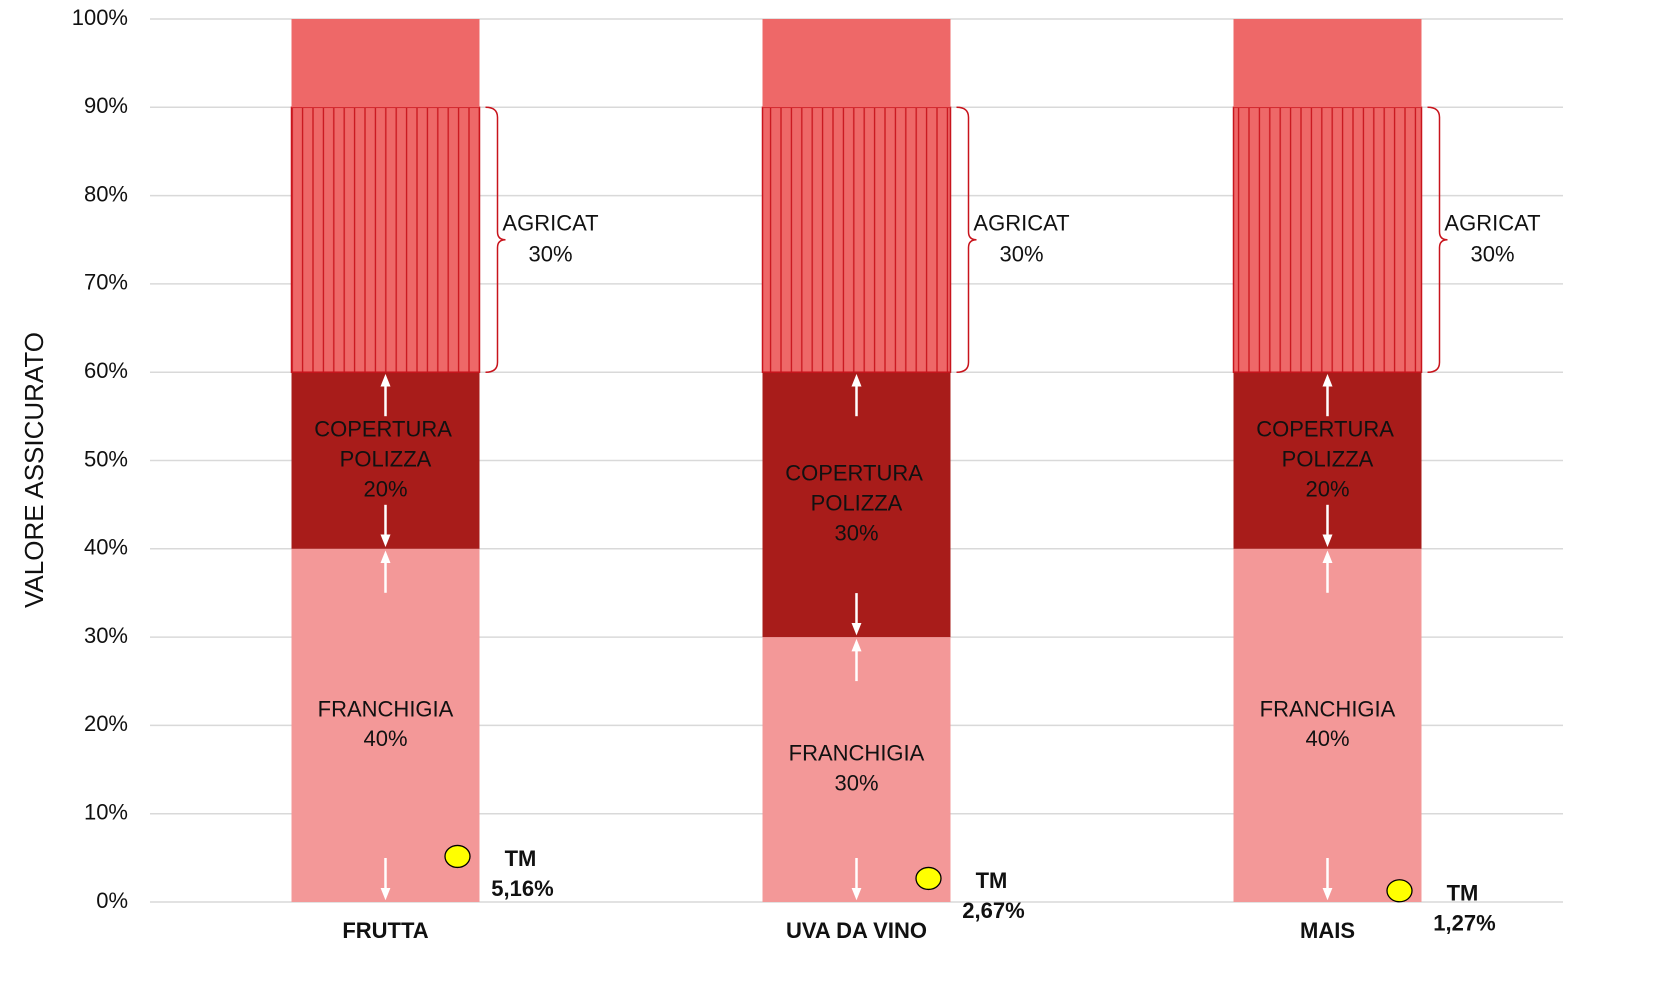  What do you see at coordinates (106, 370) in the screenshot?
I see `y-tick-label: 60%` at bounding box center [106, 370].